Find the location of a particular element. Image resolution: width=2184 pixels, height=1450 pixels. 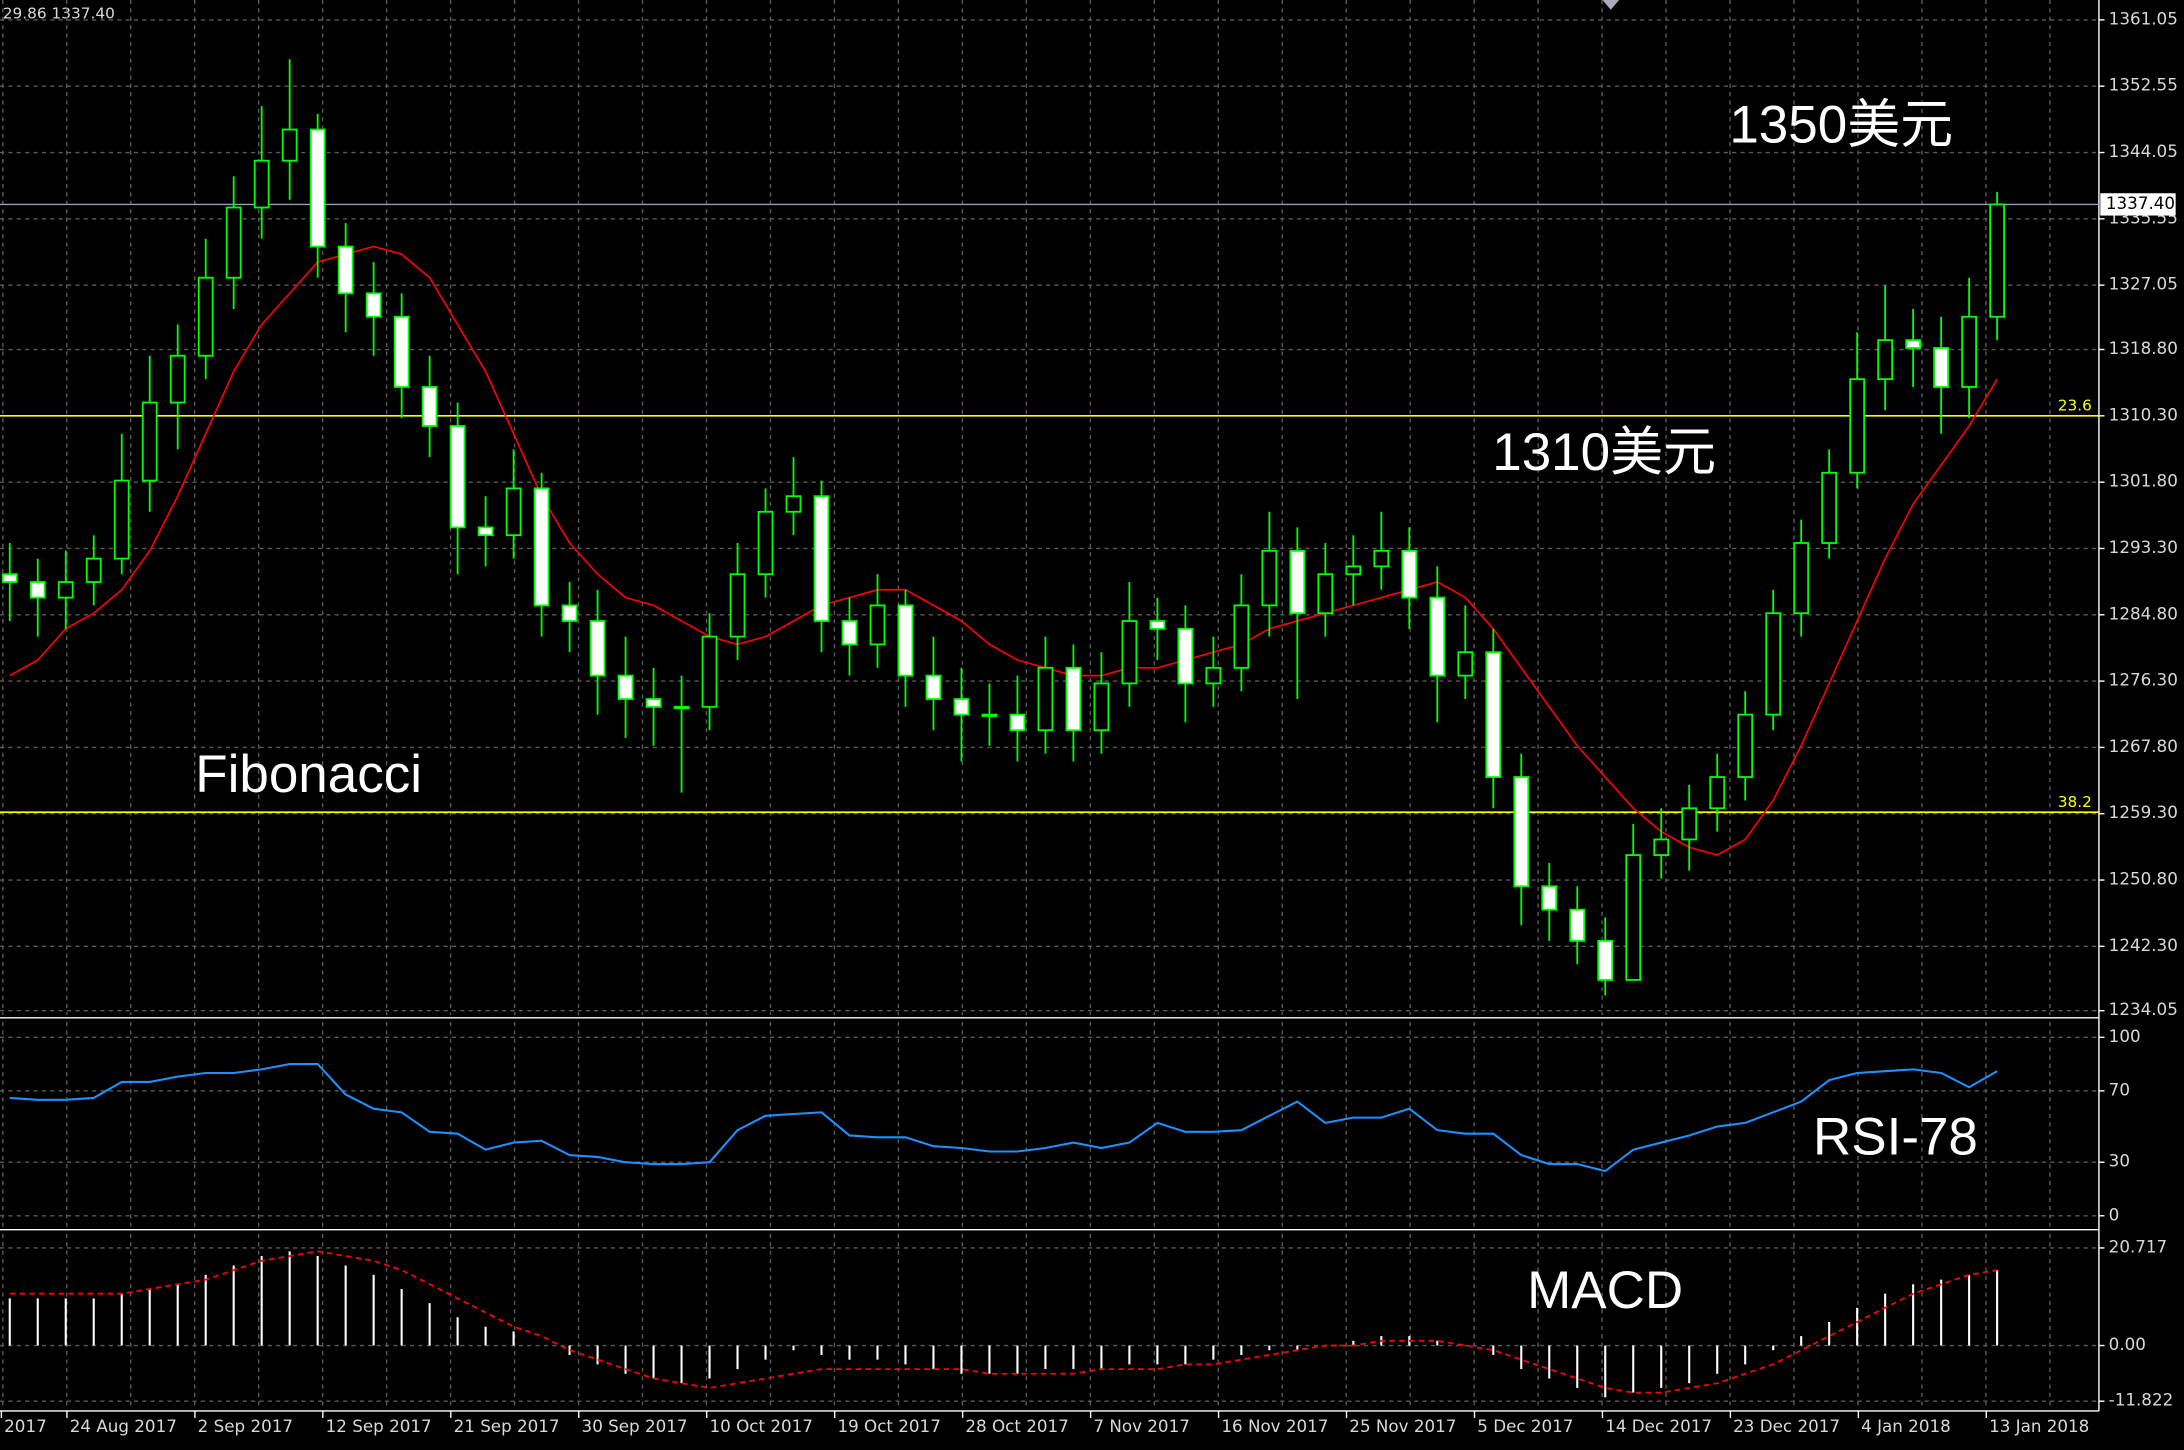

x-tick-label: 5 Dec 2017 is located at coordinates (1525, 1426).